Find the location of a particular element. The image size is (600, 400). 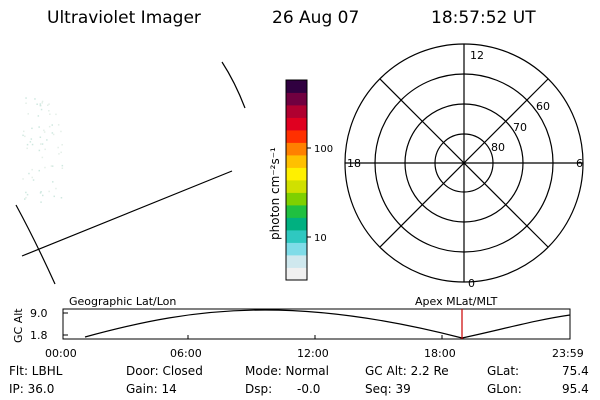

mlat-label-60: 60 is located at coordinates (543, 106).